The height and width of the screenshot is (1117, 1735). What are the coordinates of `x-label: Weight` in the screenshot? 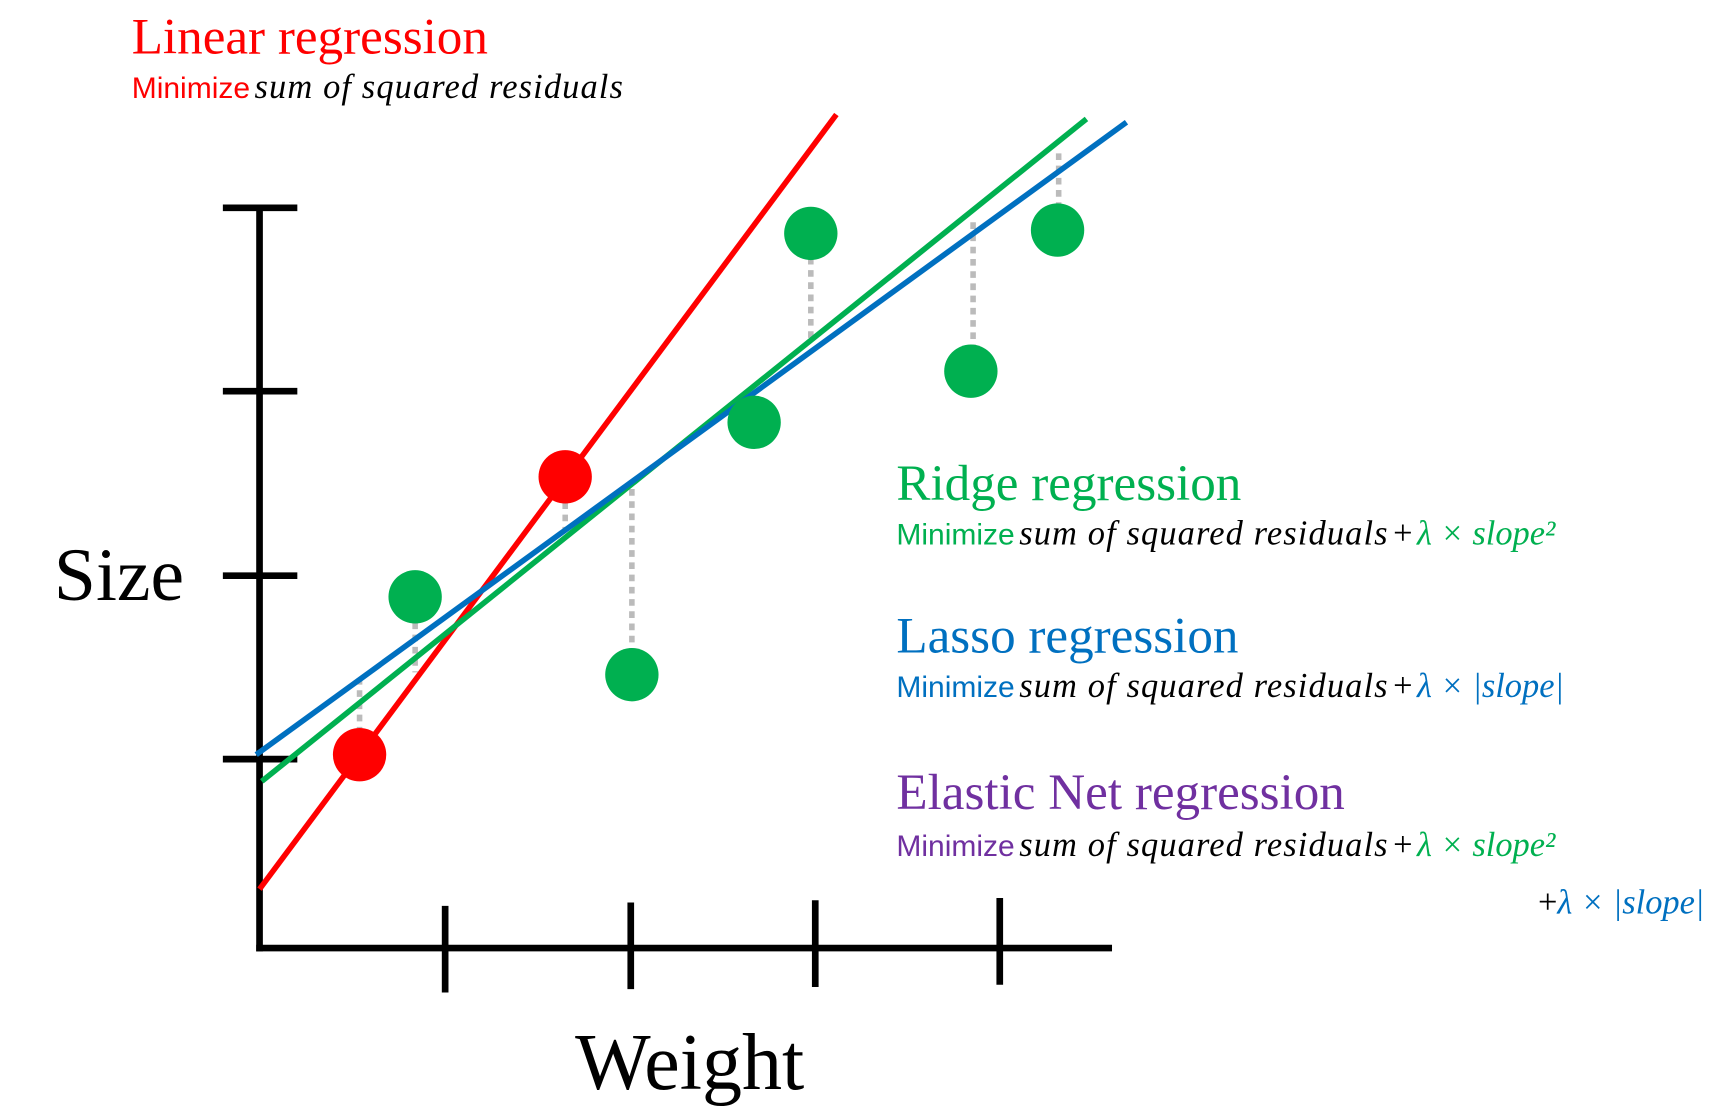 It's located at (689, 1063).